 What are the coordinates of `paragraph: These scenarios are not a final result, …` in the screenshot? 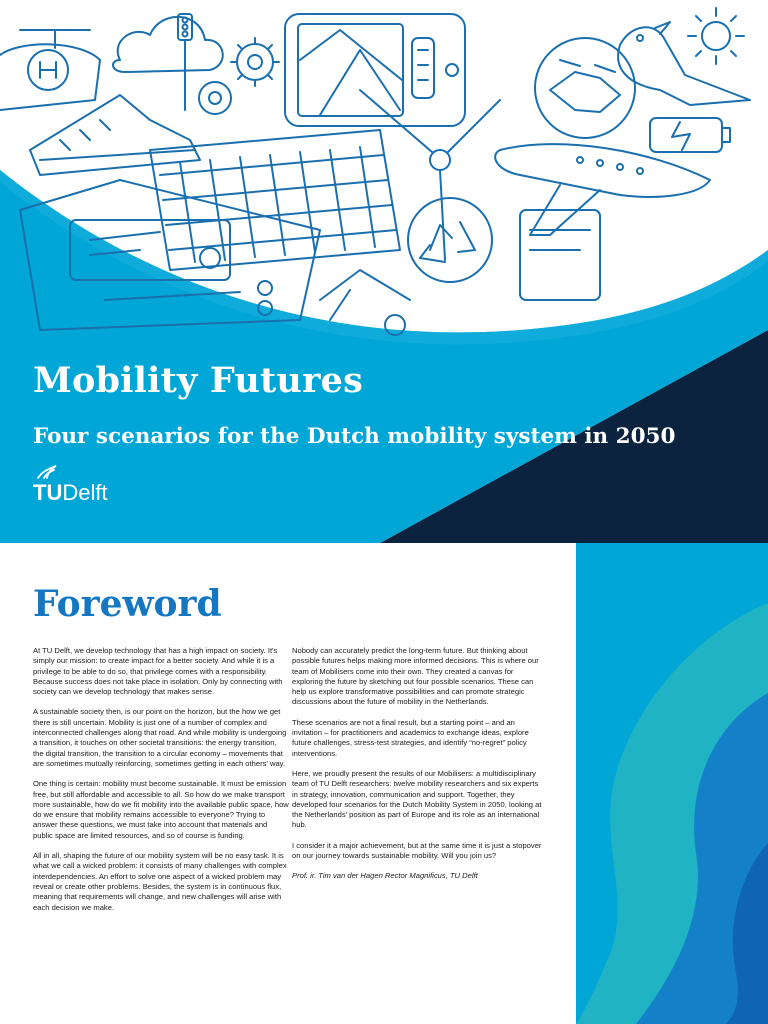 It's located at (410, 737).